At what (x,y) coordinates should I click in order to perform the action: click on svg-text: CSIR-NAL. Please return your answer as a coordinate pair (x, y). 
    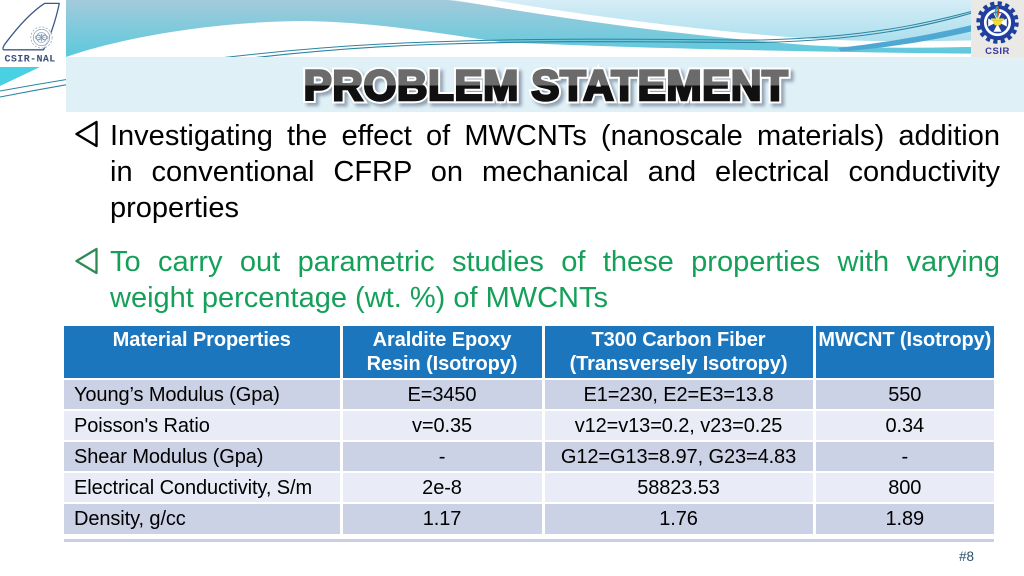
    Looking at the image, I should click on (30, 60).